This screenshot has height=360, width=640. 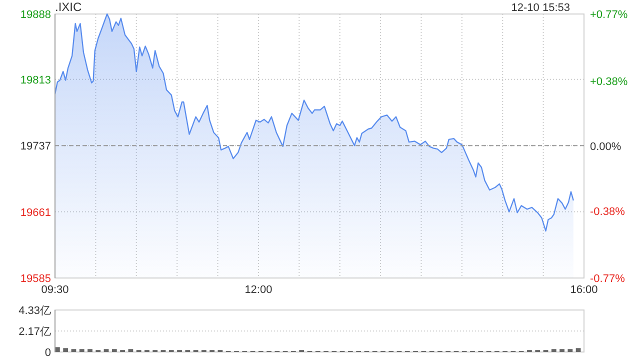 What do you see at coordinates (609, 82) in the screenshot?
I see `y2-tick-label: +0.38%` at bounding box center [609, 82].